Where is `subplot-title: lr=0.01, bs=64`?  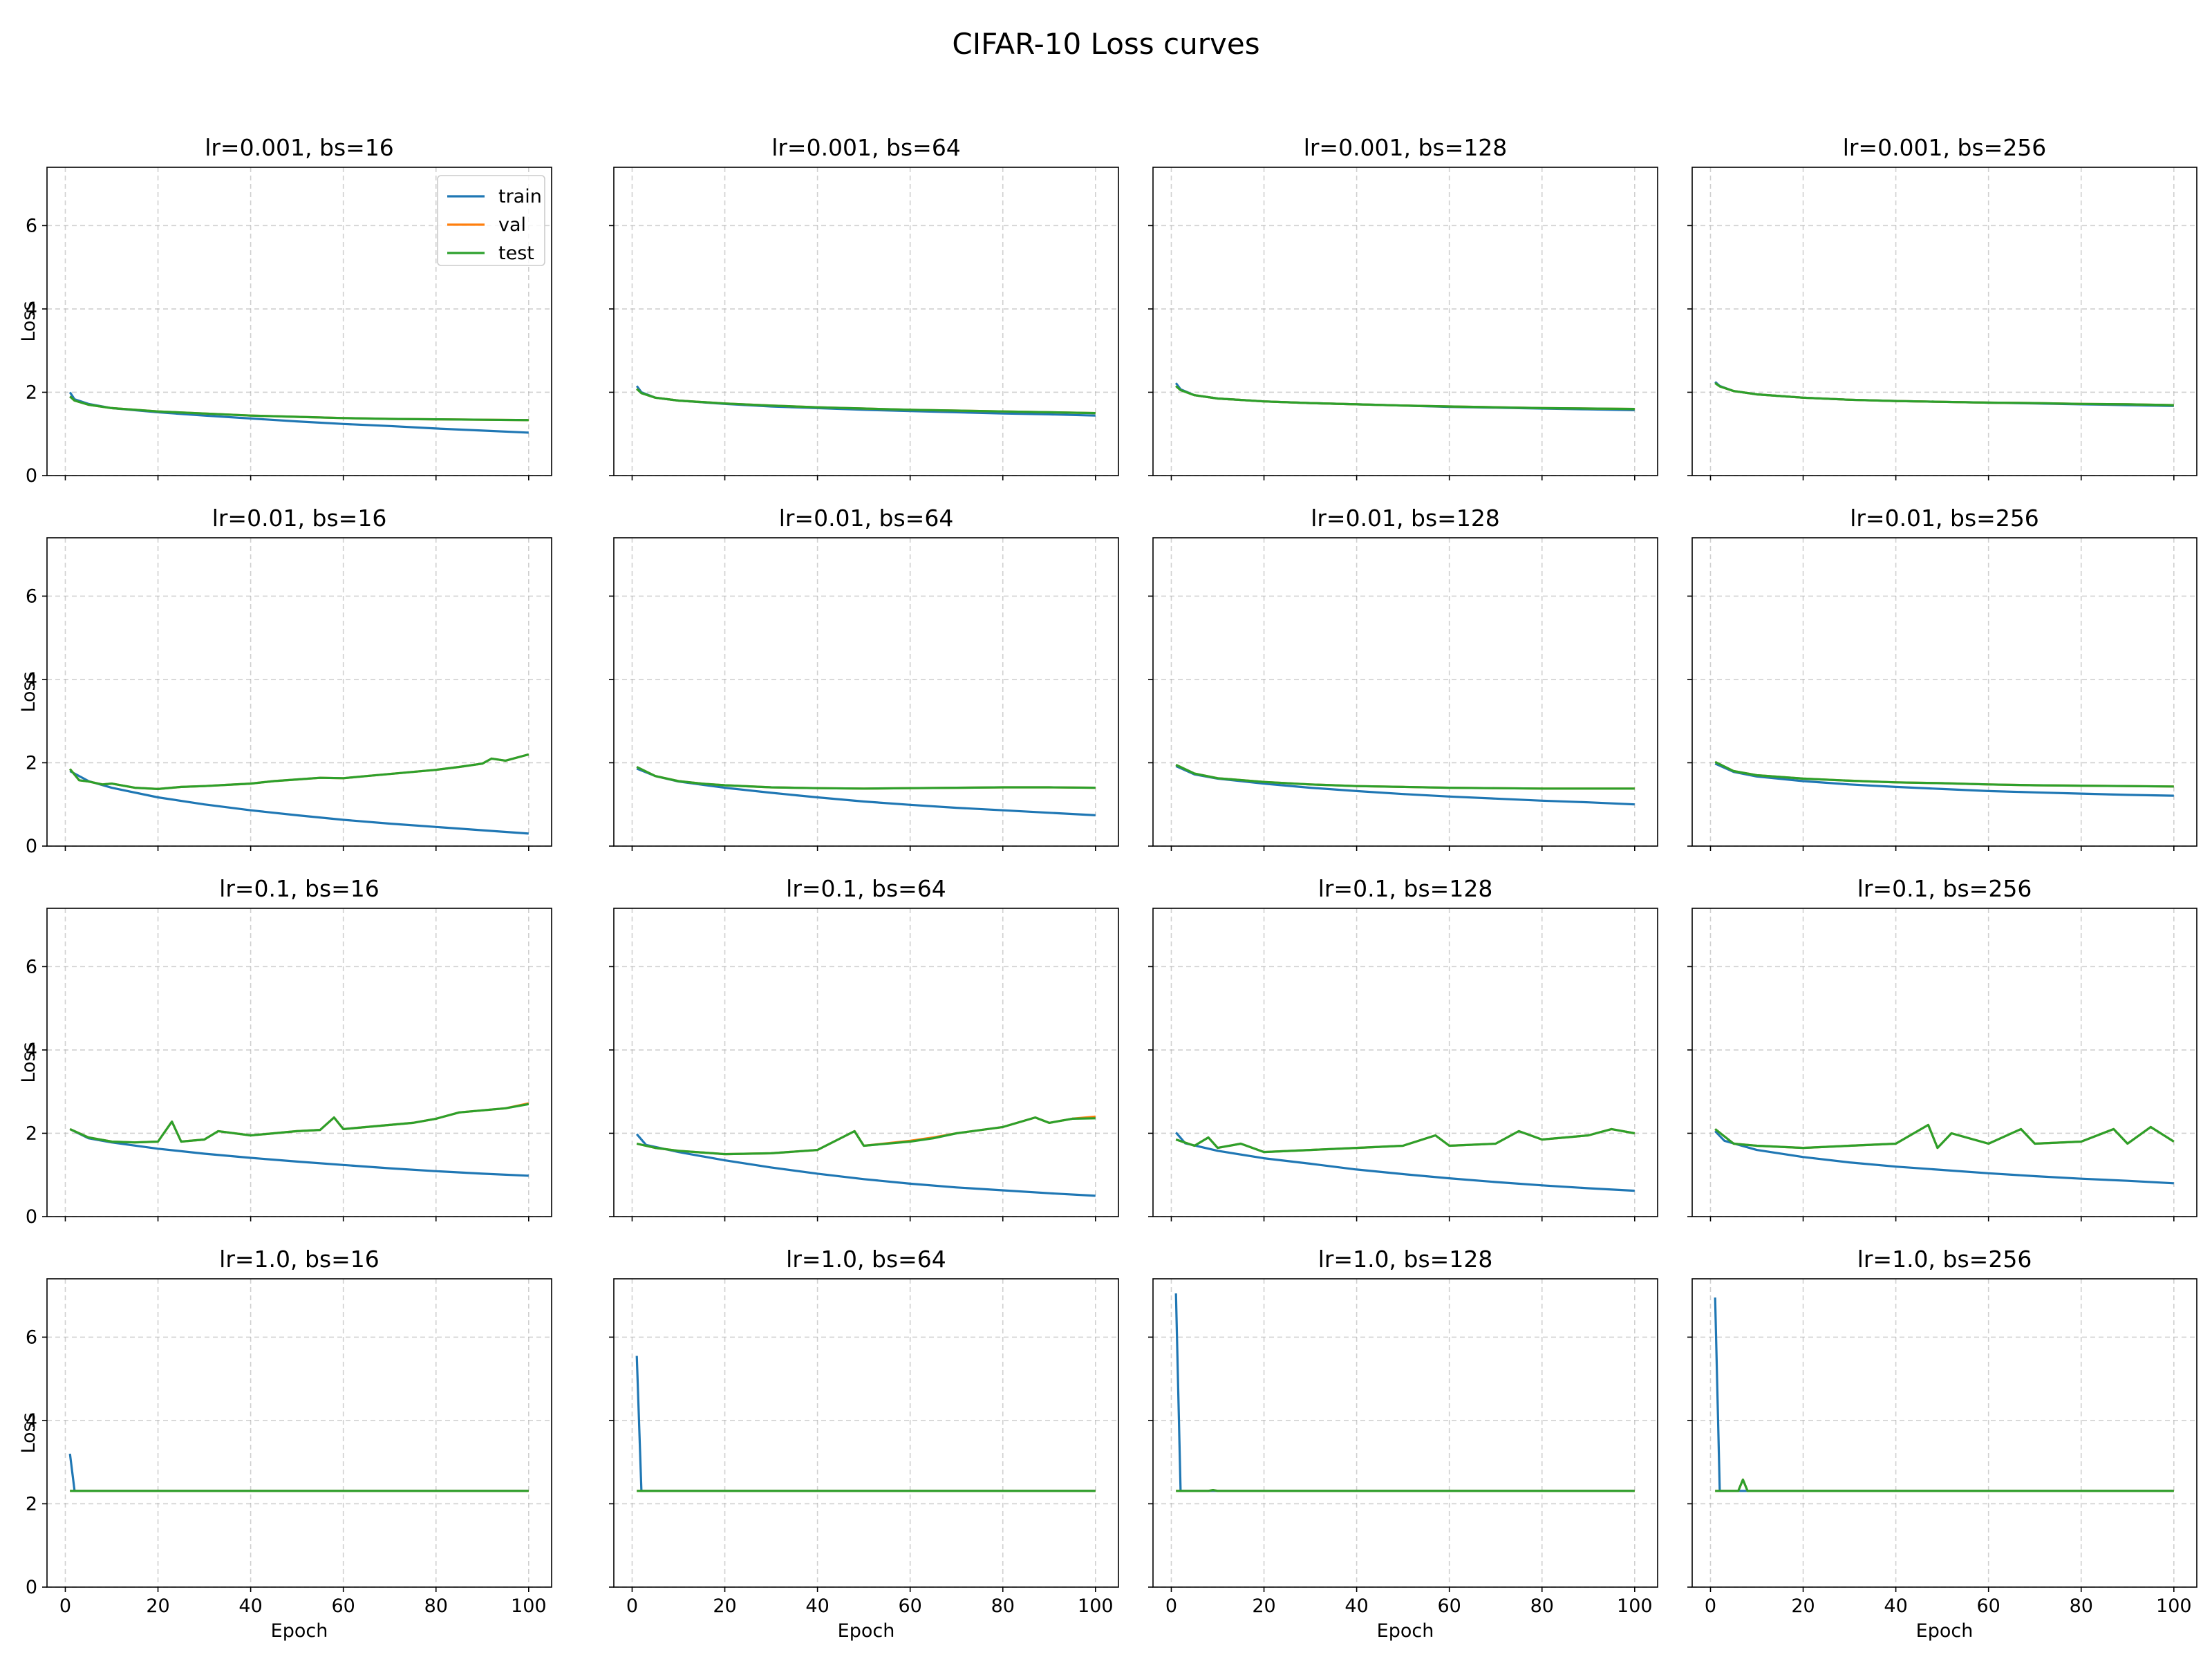 subplot-title: lr=0.01, bs=64 is located at coordinates (866, 518).